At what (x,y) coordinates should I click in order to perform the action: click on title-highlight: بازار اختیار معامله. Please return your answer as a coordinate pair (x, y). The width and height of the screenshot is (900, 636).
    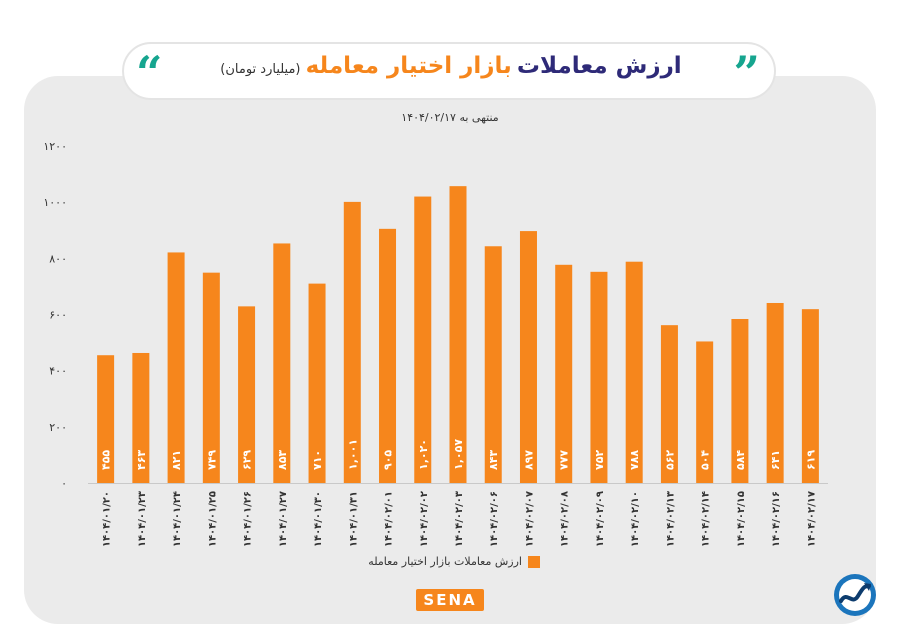
    Looking at the image, I should click on (408, 66).